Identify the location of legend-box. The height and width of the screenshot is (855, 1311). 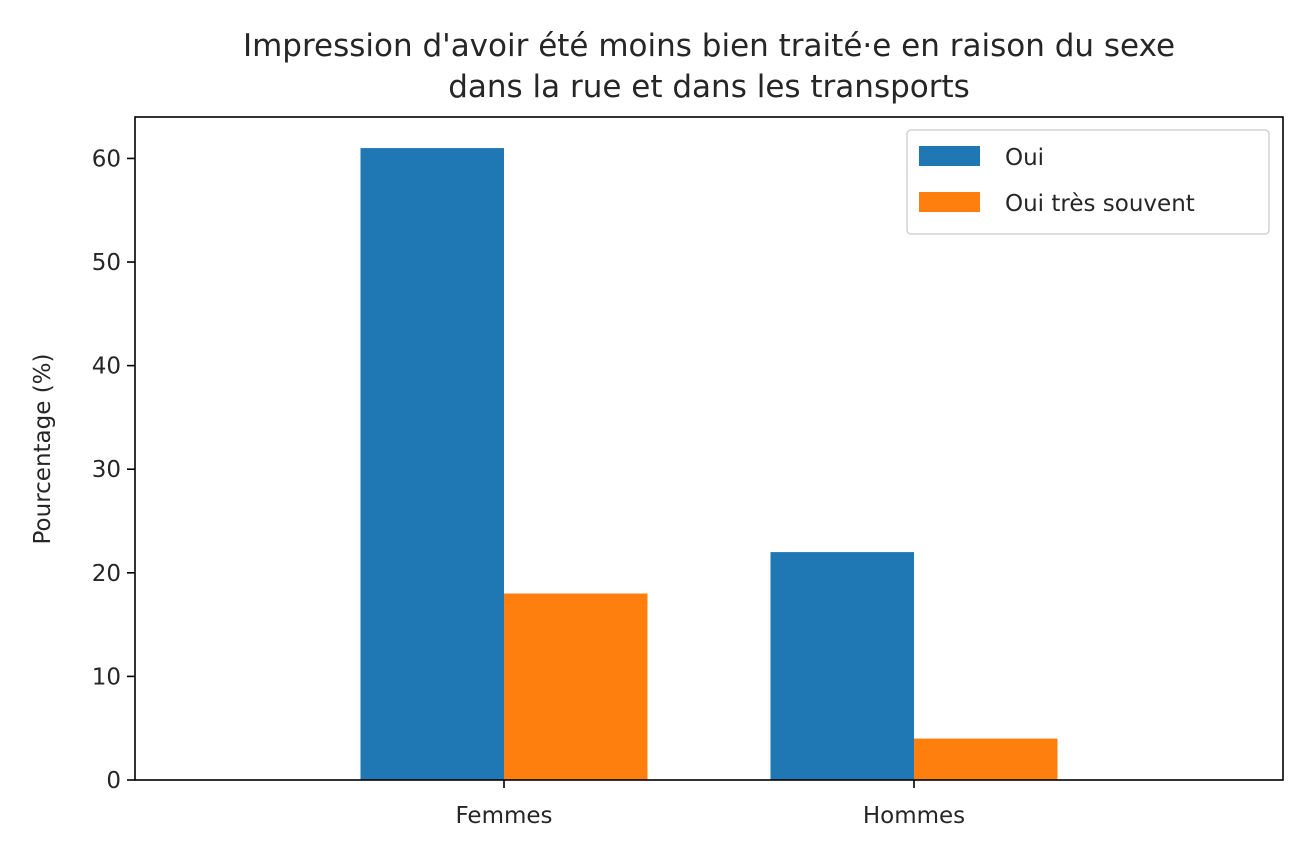
(1088, 182).